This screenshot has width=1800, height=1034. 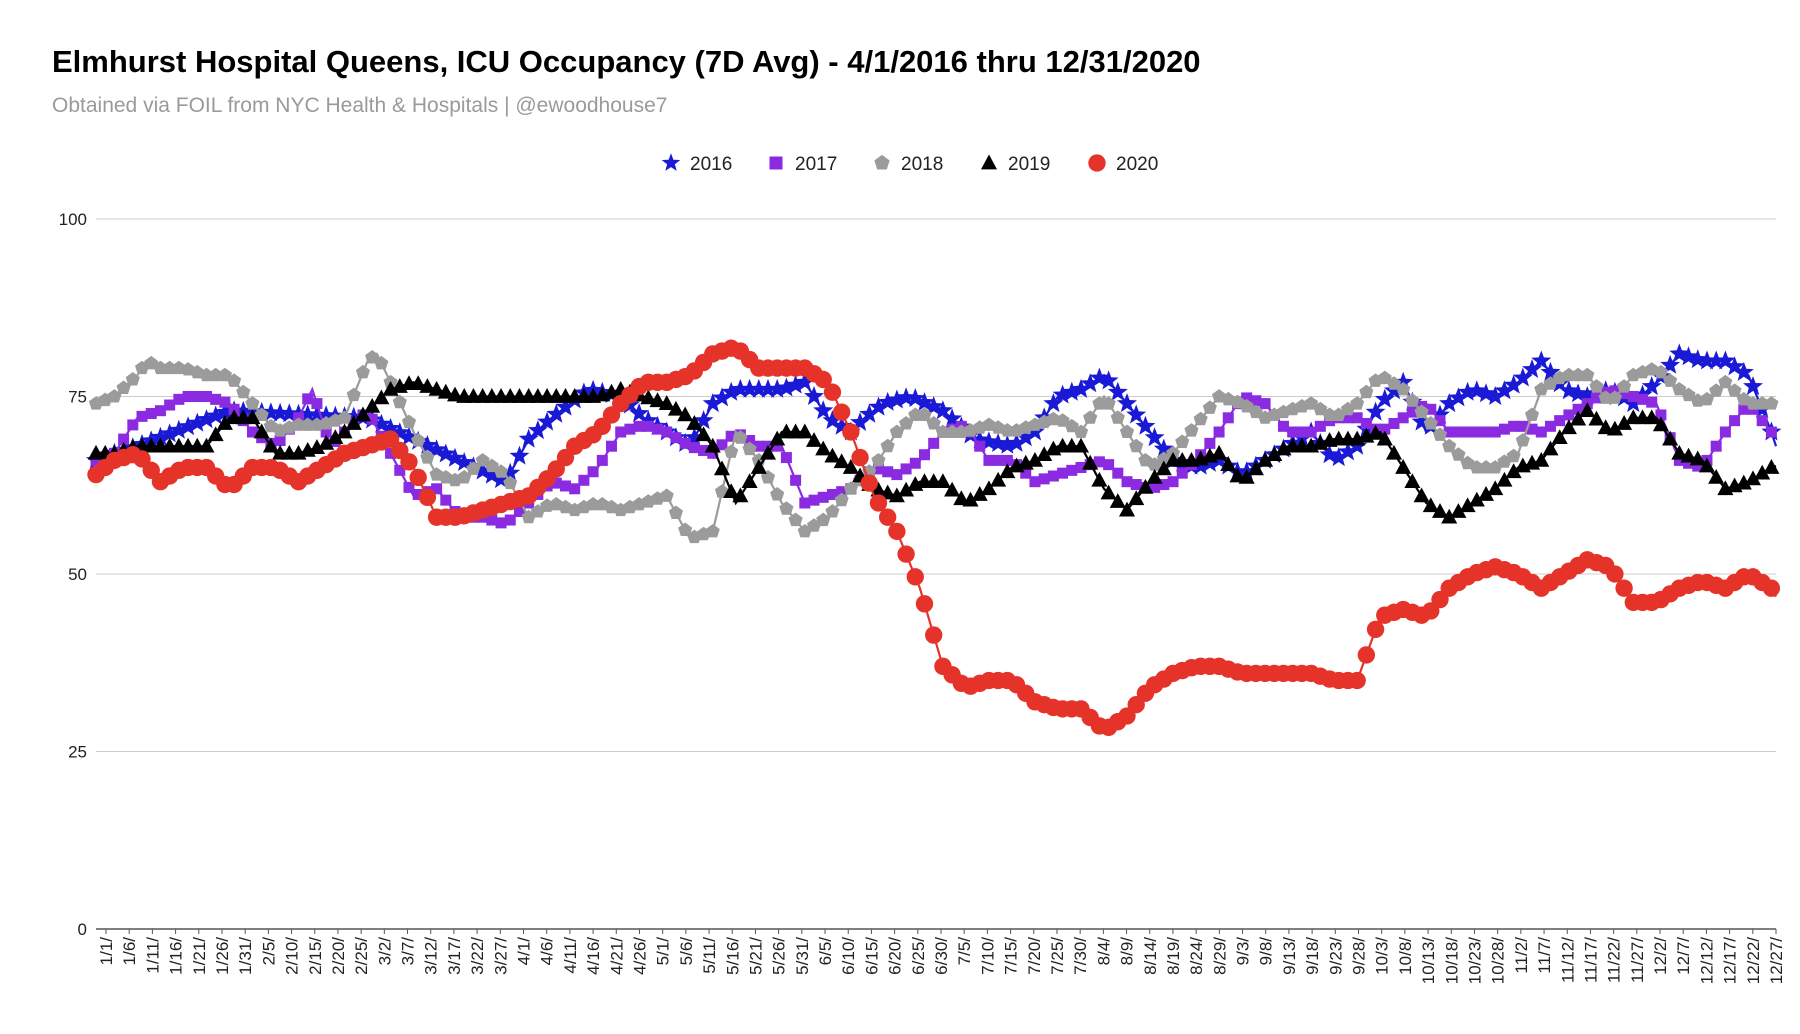 I want to click on x-tick-label: 8/24/, so click(x=1196, y=956).